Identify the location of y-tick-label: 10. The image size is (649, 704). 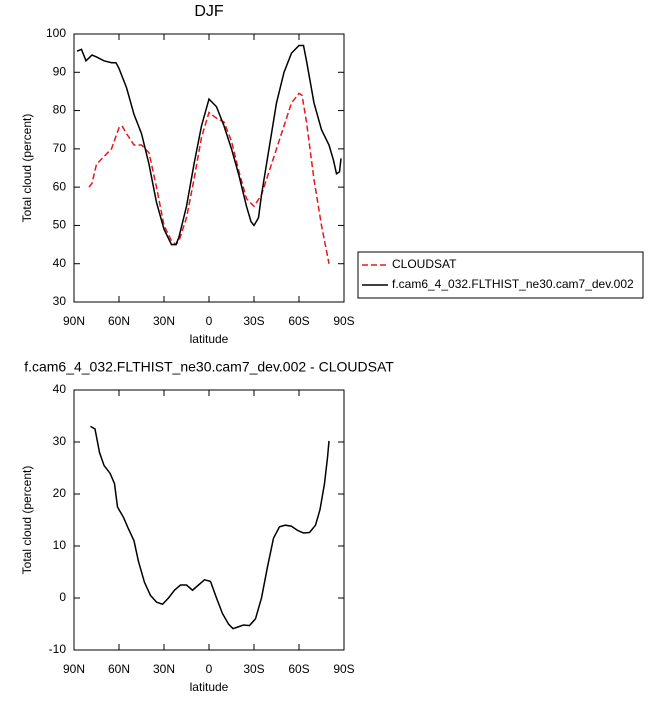
(60, 545).